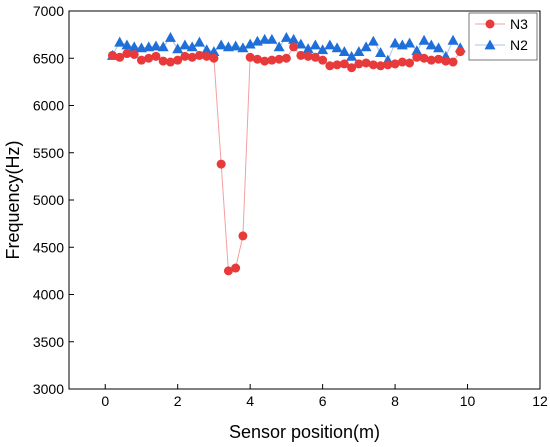 This screenshot has width=550, height=447. I want to click on x-tick-label: 10, so click(468, 401).